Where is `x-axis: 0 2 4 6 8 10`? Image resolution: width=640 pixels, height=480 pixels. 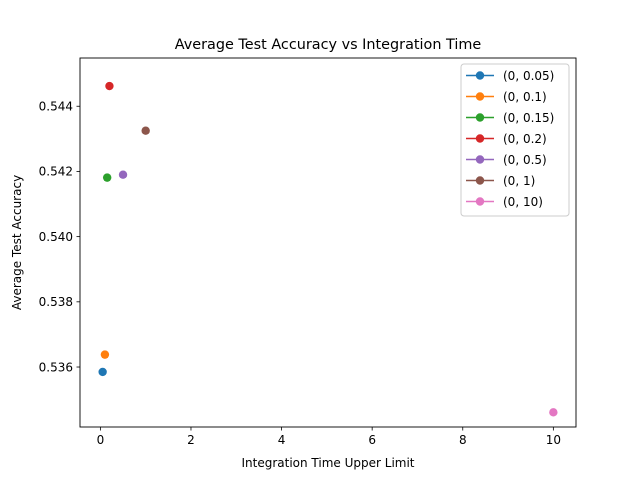
x-axis: 0 2 4 6 8 10 is located at coordinates (329, 437).